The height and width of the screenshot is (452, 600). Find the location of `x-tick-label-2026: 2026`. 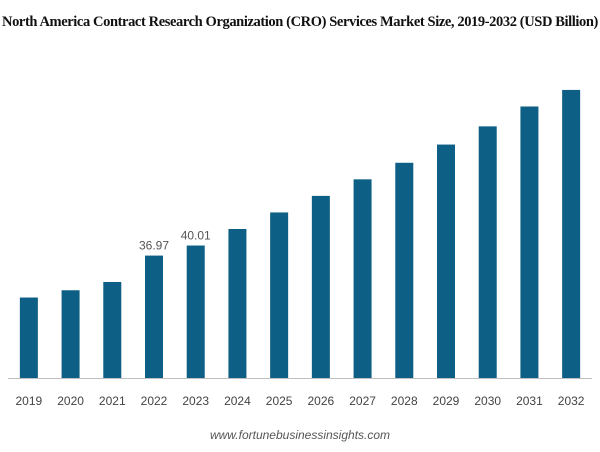

x-tick-label-2026: 2026 is located at coordinates (321, 401).